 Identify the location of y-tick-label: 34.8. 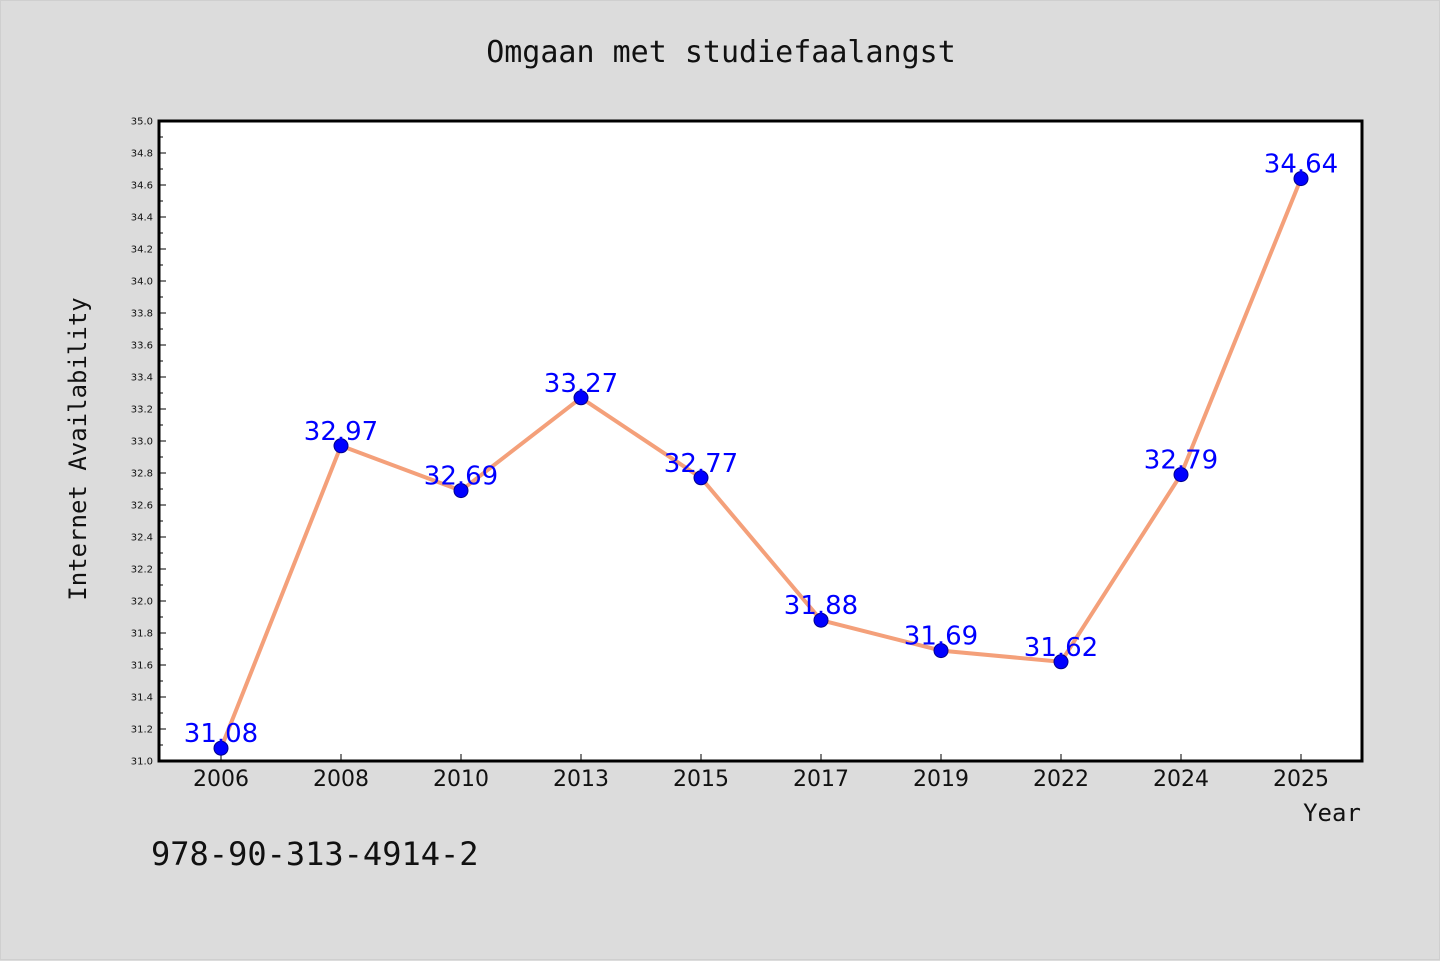
(142, 154).